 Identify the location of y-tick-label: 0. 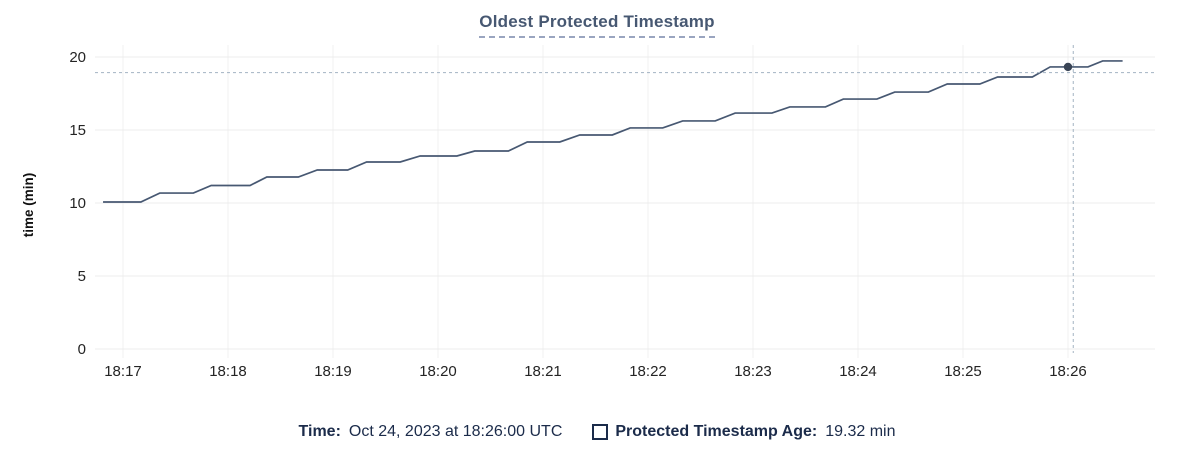
(82, 349).